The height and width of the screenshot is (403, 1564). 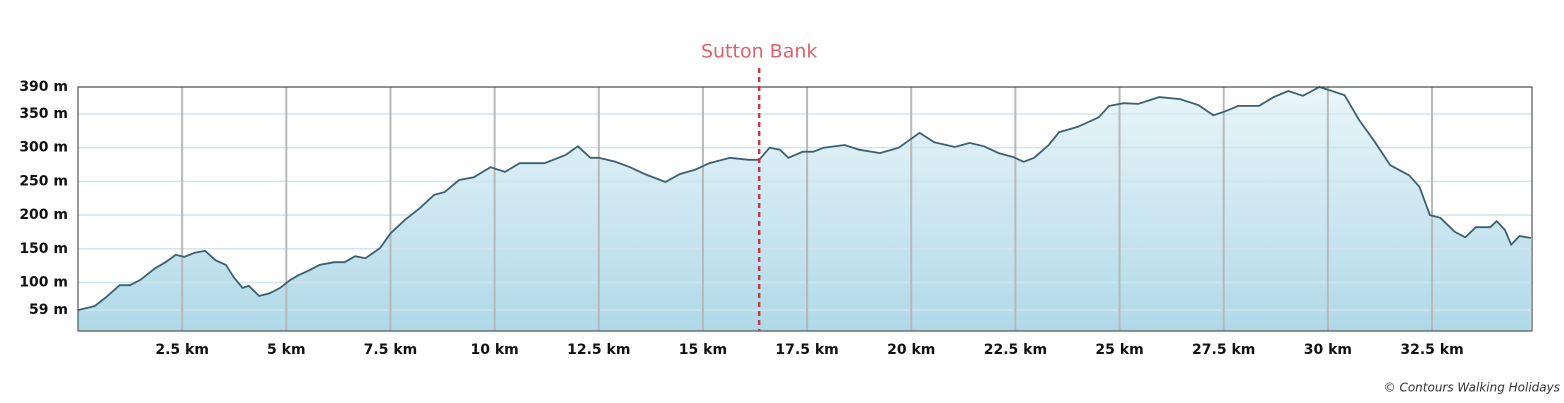 What do you see at coordinates (911, 350) in the screenshot?
I see `x-tick-label: 20 km` at bounding box center [911, 350].